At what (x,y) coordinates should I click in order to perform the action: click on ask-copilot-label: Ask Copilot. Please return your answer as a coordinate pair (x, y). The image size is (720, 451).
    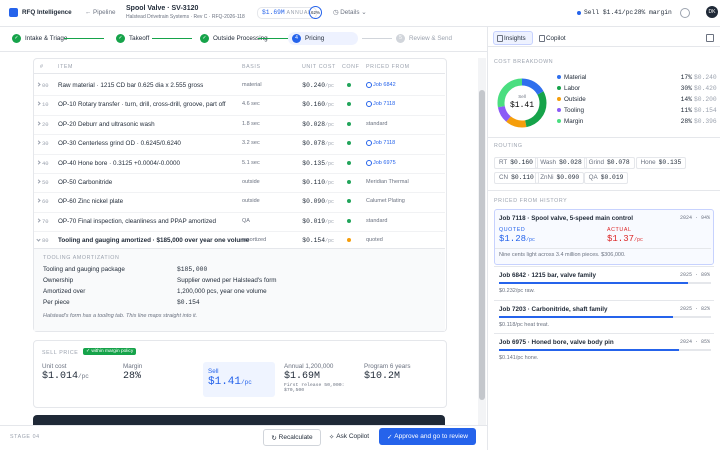
    Looking at the image, I should click on (353, 436).